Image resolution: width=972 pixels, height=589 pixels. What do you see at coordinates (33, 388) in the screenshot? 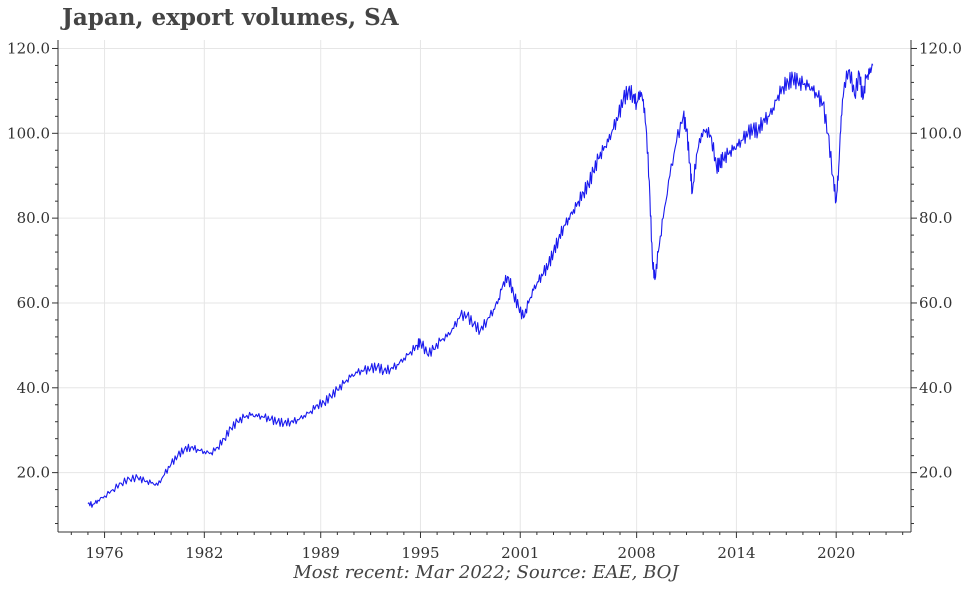
I see `y-tick-label-left: 40.0` at bounding box center [33, 388].